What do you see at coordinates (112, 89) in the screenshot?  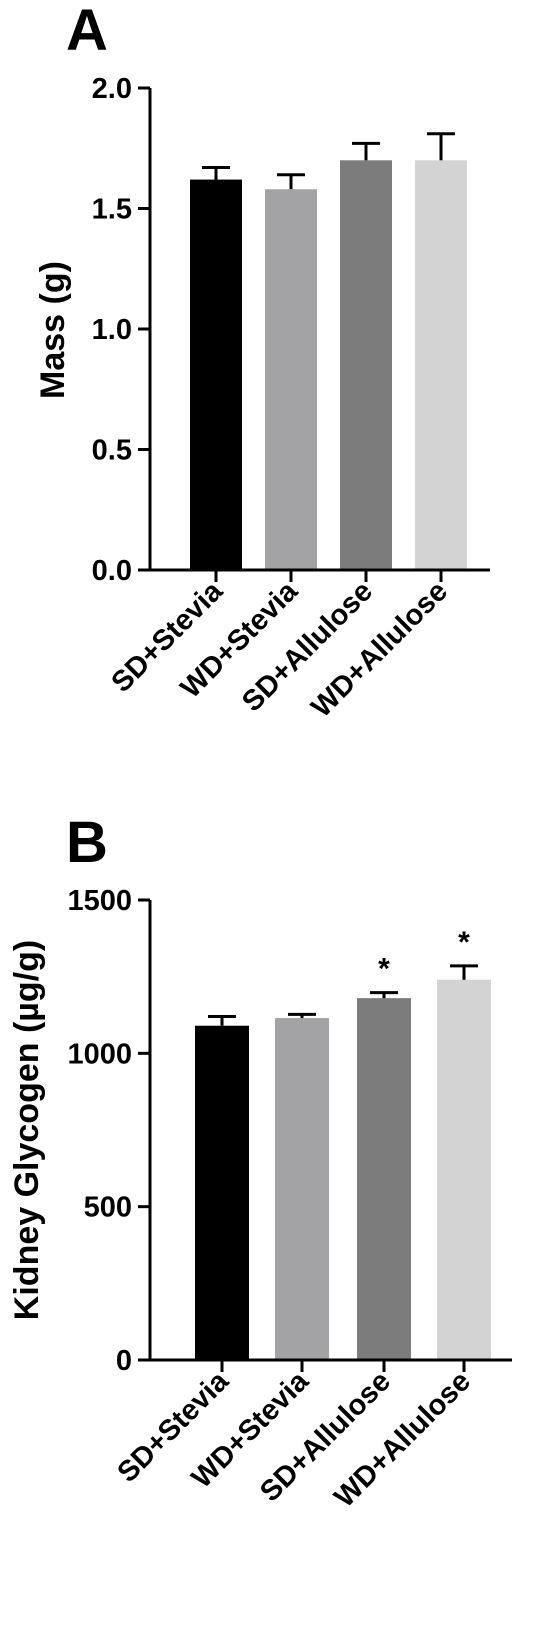 I see `y-tick-label: 2.0` at bounding box center [112, 89].